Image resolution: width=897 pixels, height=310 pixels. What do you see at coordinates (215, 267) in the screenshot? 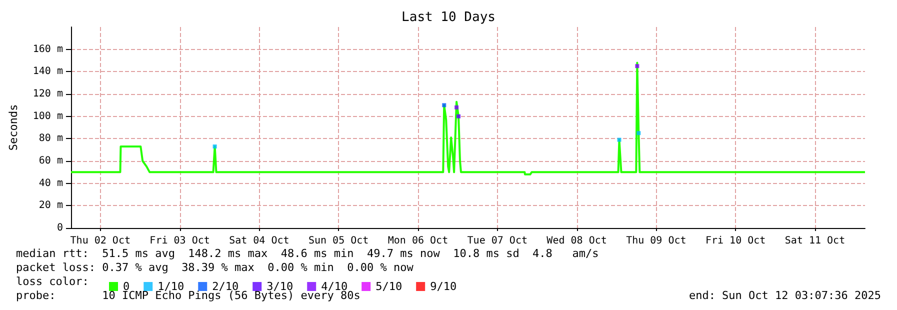
I see `text: packet loss: 0.37 % avg 38.39 % max 0.00 % min 0.00 % now` at bounding box center [215, 267].